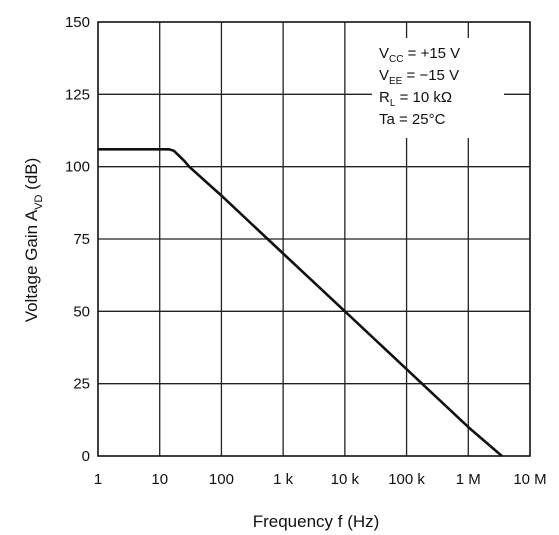 This screenshot has width=559, height=535. Describe the element at coordinates (283, 479) in the screenshot. I see `x-tick-label: 1 k` at that location.